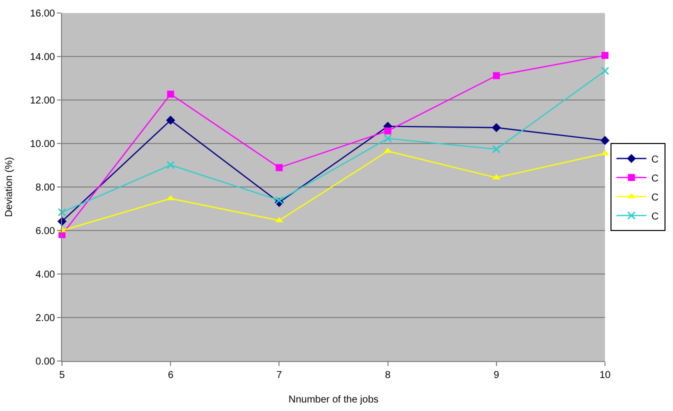 The image size is (673, 411). I want to click on y-tick-label: 10.00, so click(43, 144).